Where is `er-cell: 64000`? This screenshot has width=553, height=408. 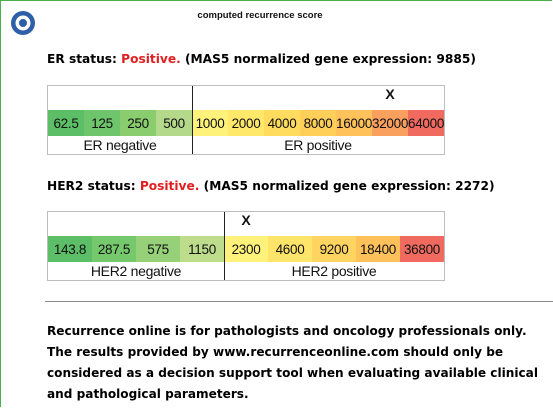
er-cell: 64000 is located at coordinates (426, 123).